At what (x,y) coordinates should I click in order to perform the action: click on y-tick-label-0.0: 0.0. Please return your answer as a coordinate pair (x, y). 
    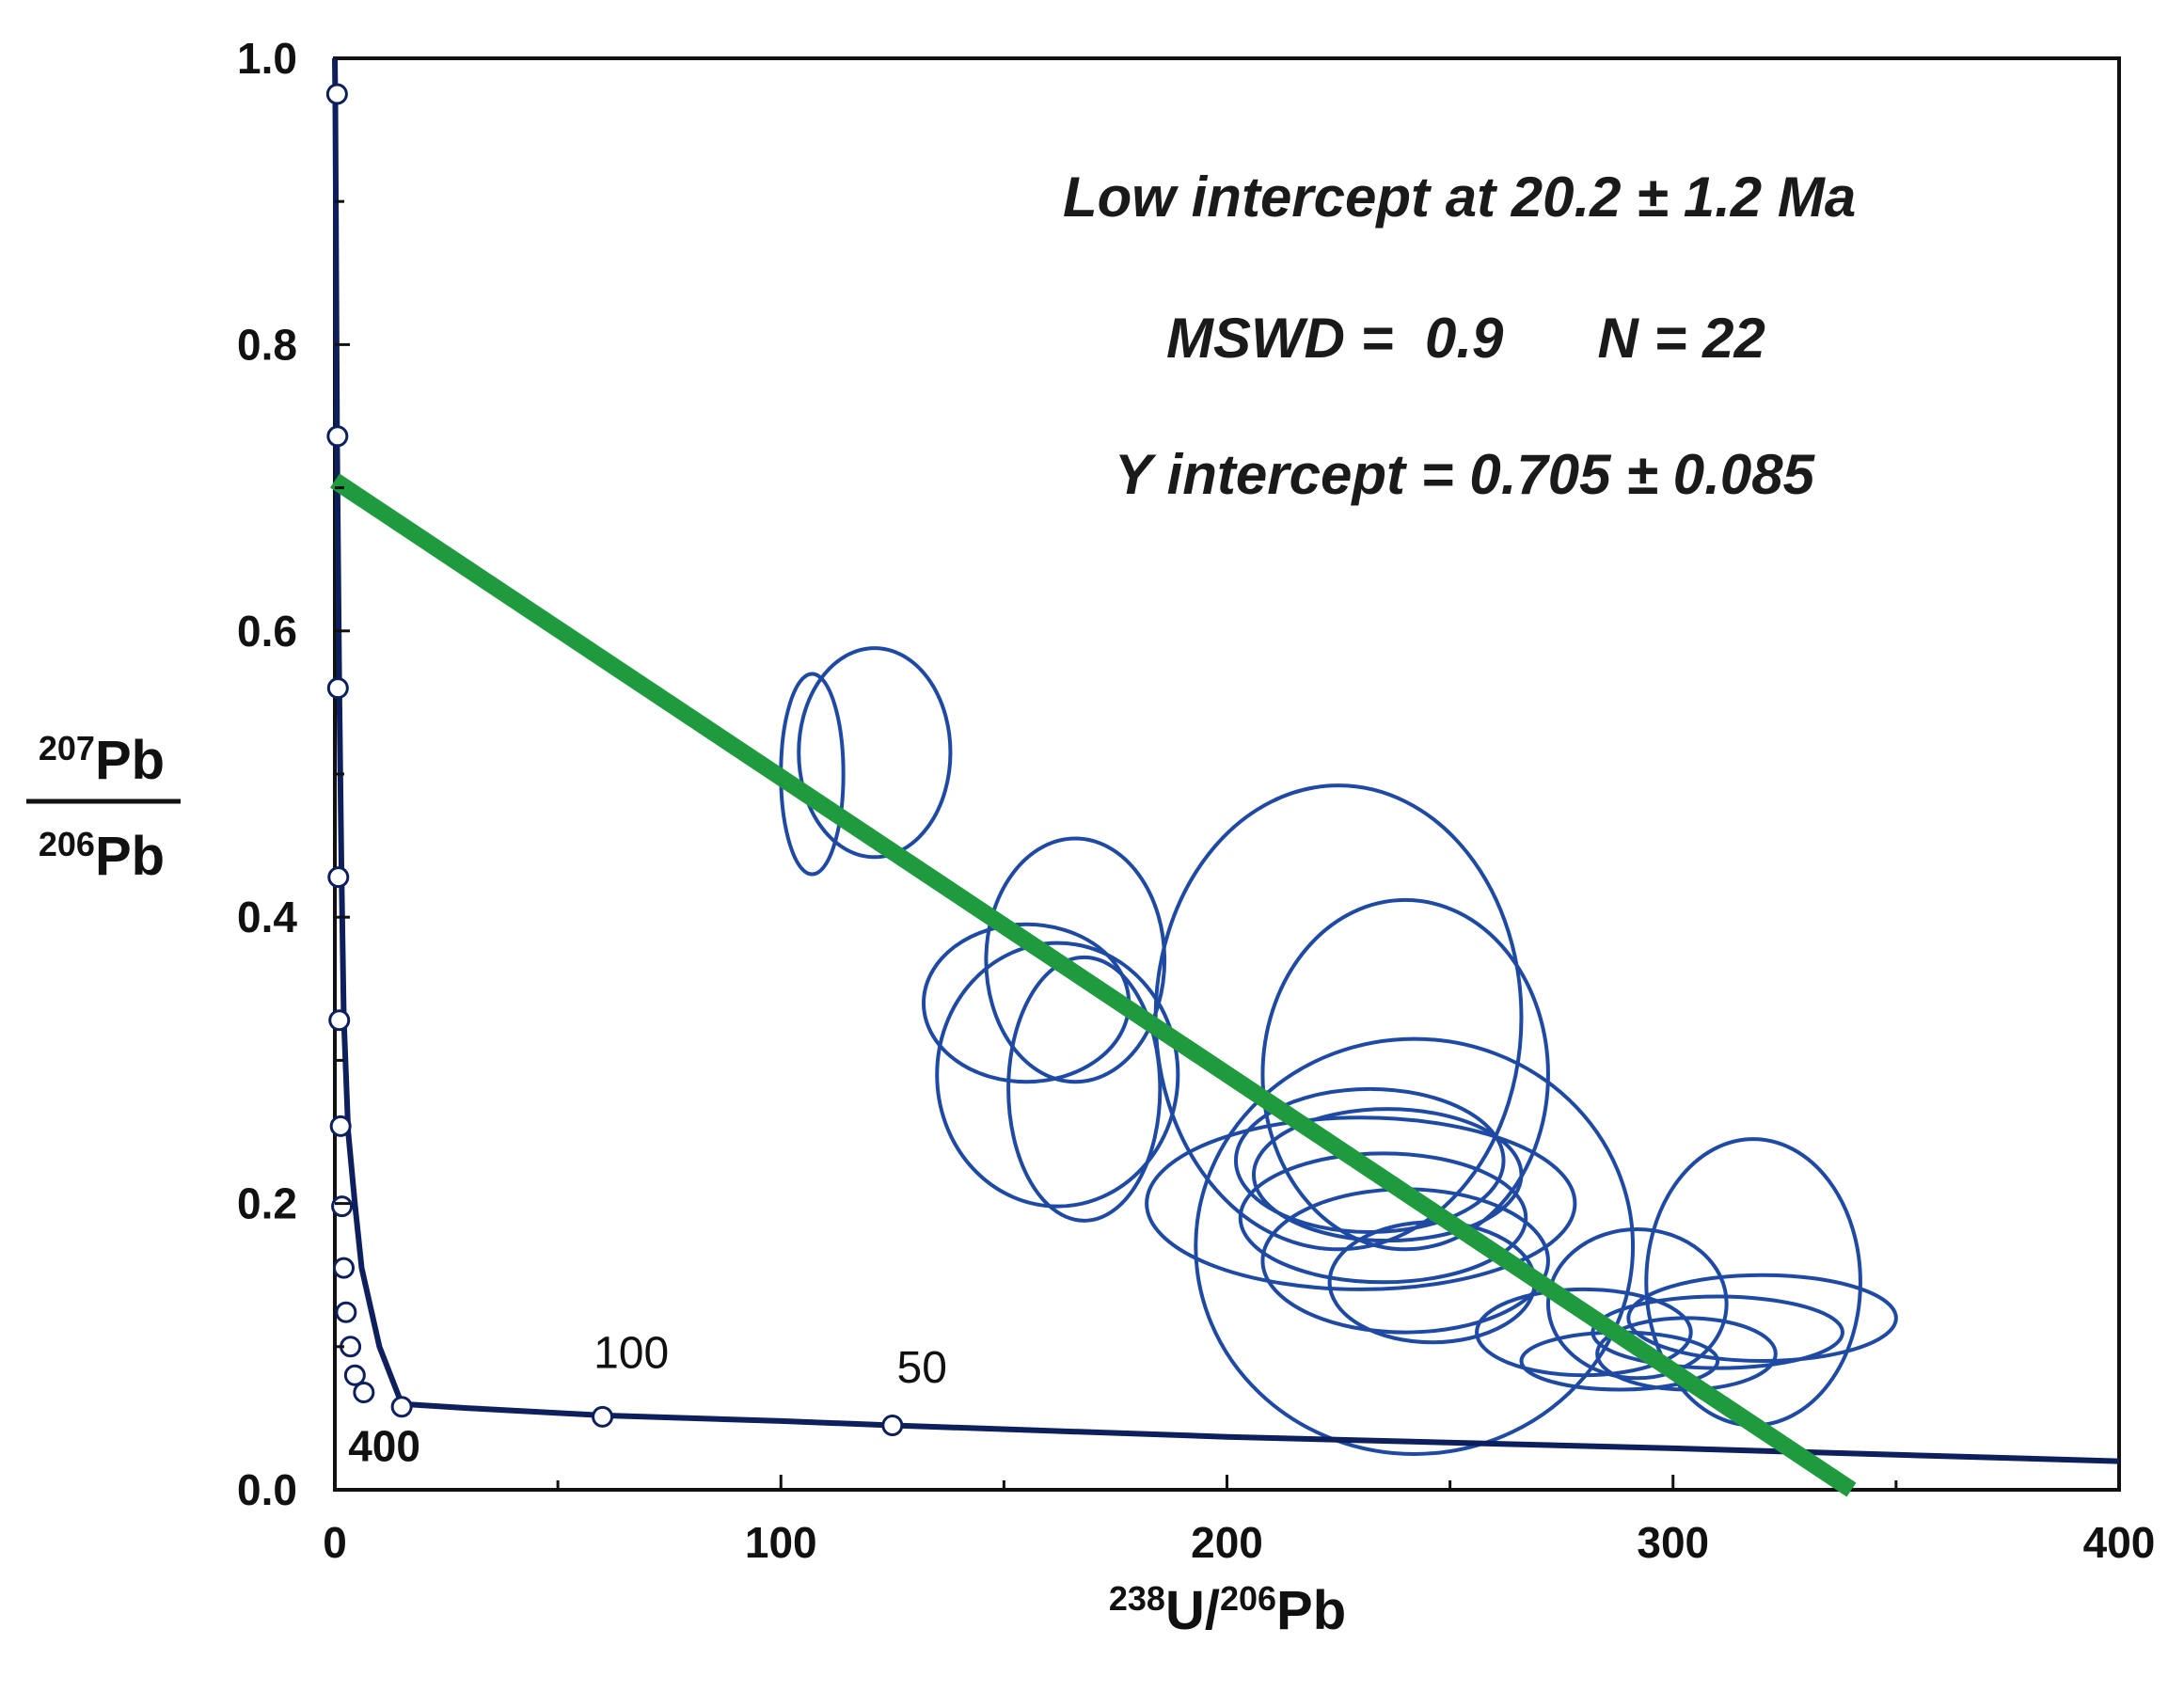
    Looking at the image, I should click on (267, 1489).